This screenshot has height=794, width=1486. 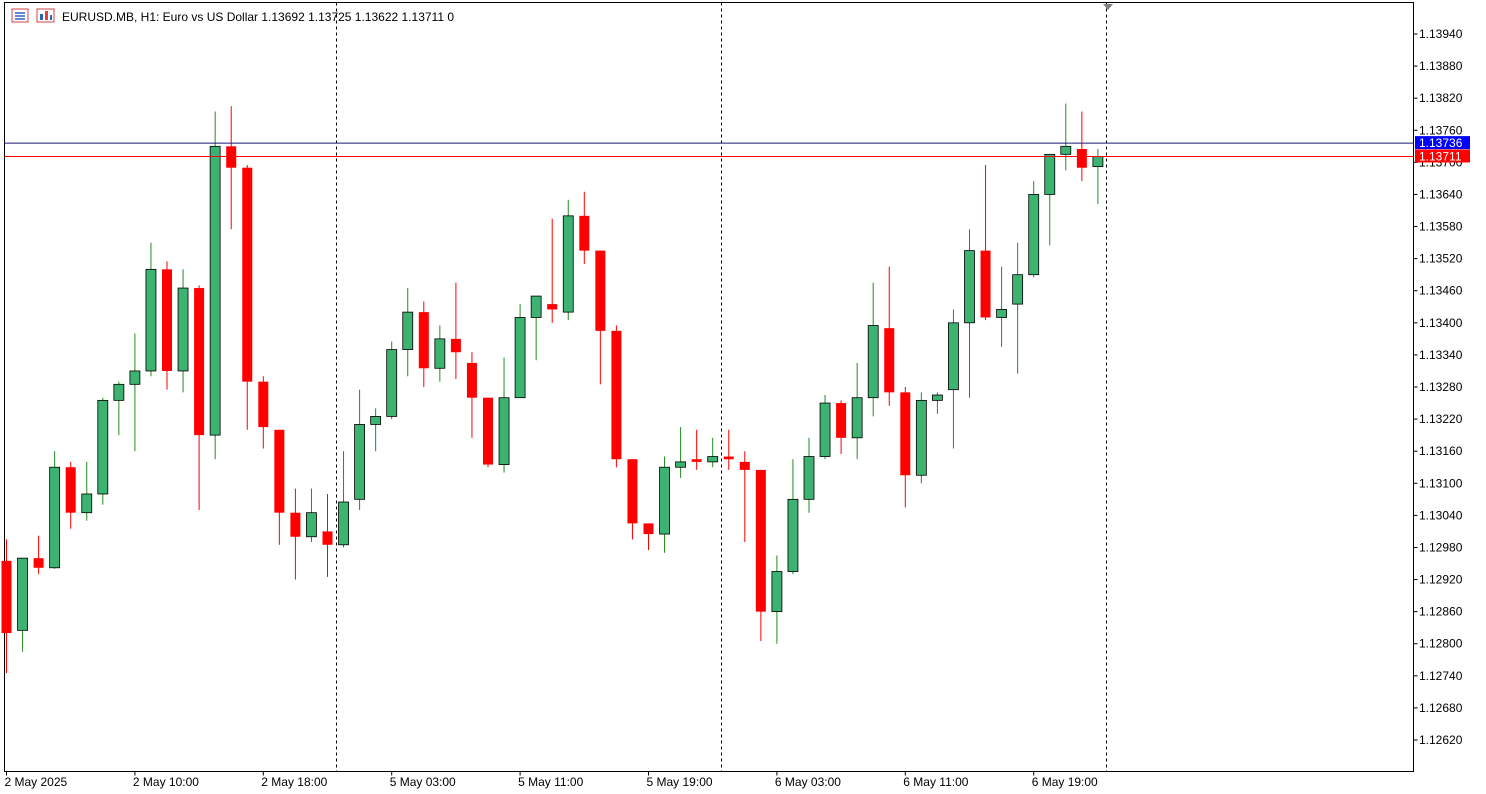 What do you see at coordinates (1441, 547) in the screenshot?
I see `y-tick-label: 1.12980` at bounding box center [1441, 547].